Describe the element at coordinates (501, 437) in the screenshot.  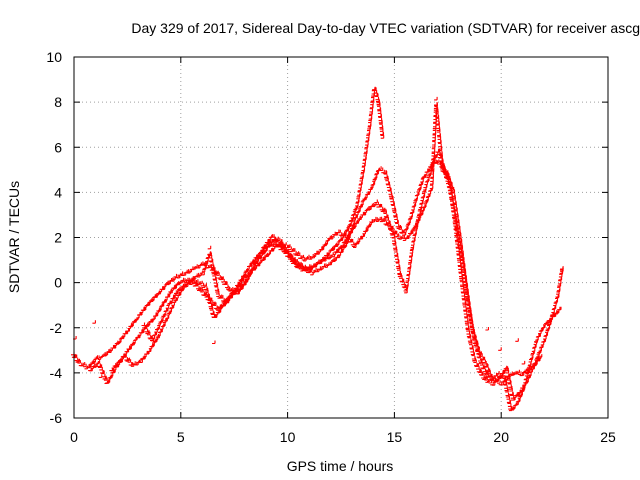
I see `x-tick-label: 20` at that location.